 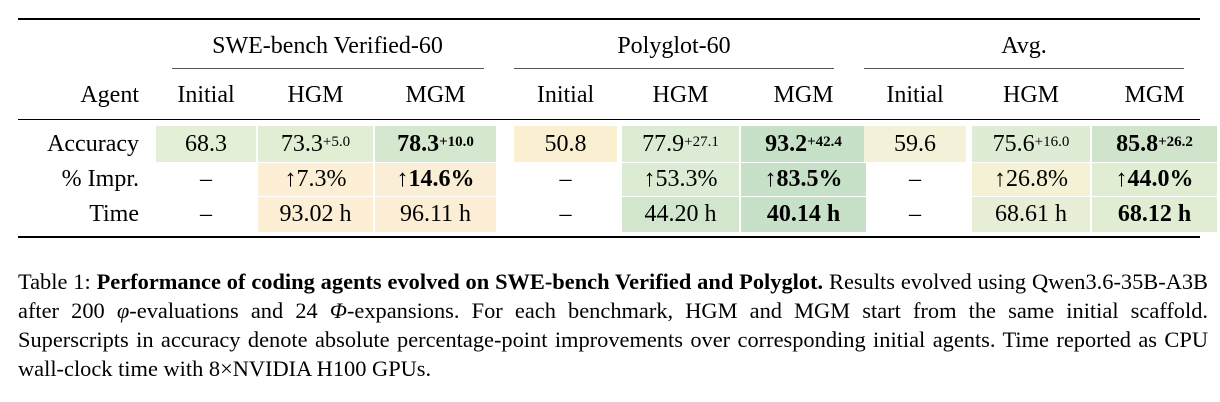 I want to click on cell-time-swe-mgm: 96.11 h, so click(x=435, y=214).